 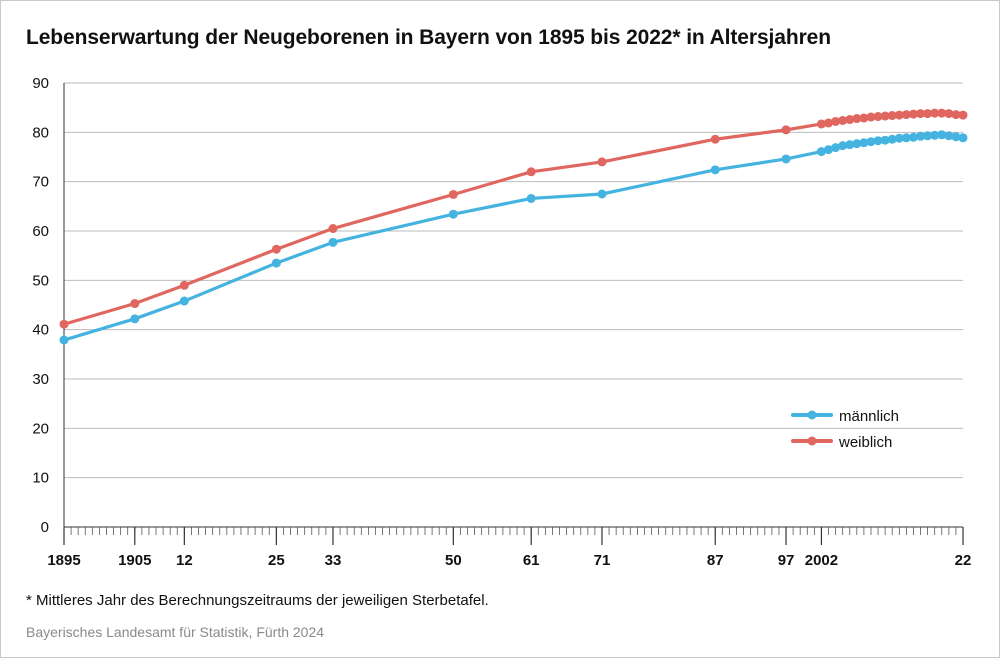 What do you see at coordinates (40, 182) in the screenshot?
I see `y-tick-label-70: 70` at bounding box center [40, 182].